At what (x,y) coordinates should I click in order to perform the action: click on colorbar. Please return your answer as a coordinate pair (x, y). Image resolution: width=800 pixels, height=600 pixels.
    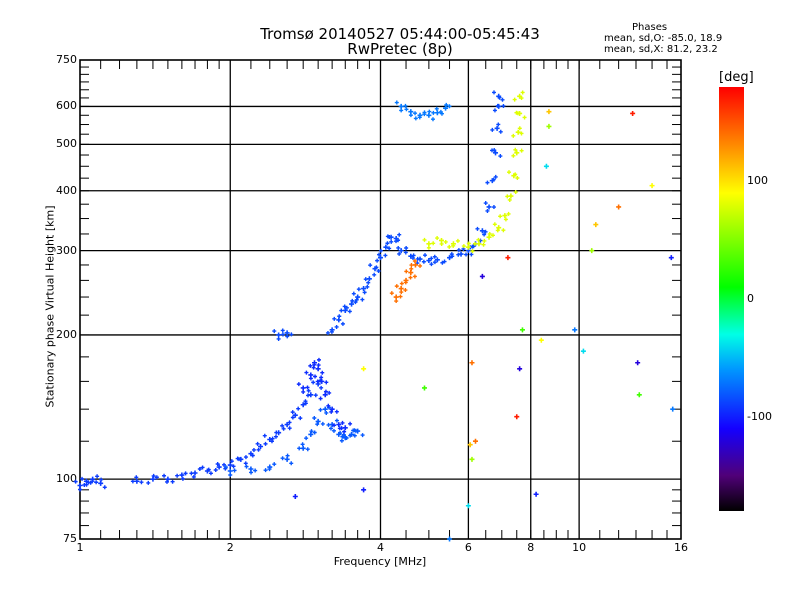
    Looking at the image, I should click on (731, 299).